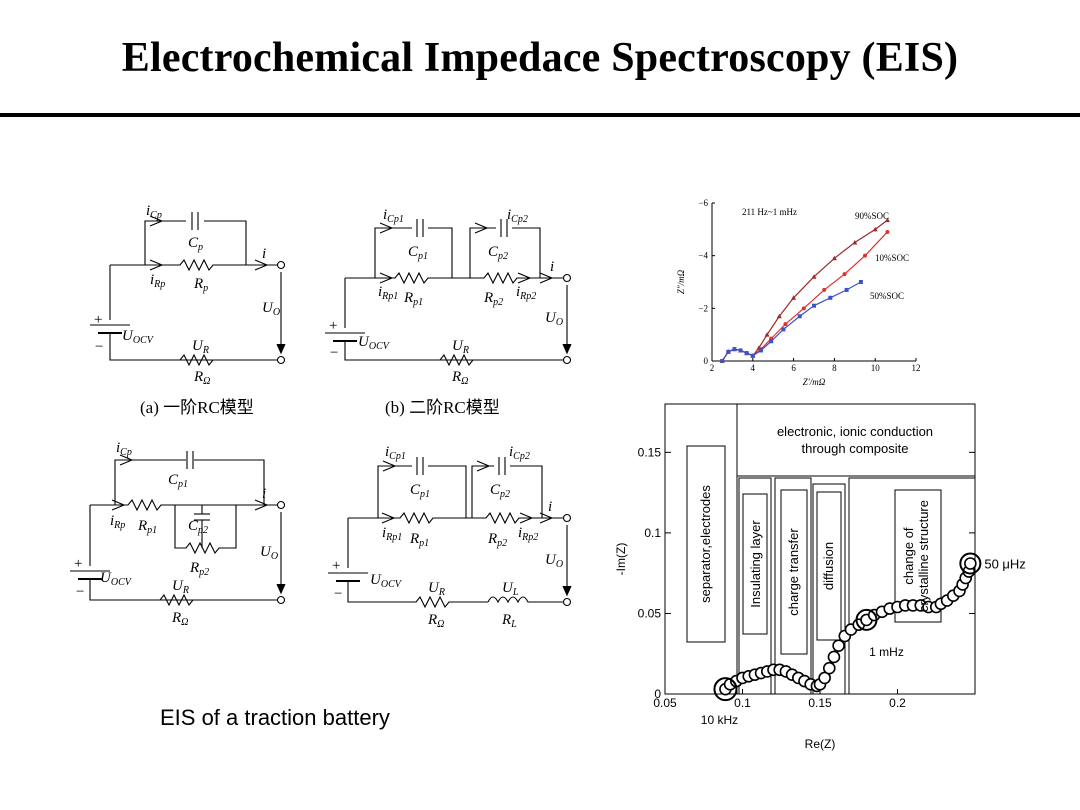 Image resolution: width=1080 pixels, height=810 pixels. Describe the element at coordinates (550, 507) in the screenshot. I see `svg-text: i` at that location.